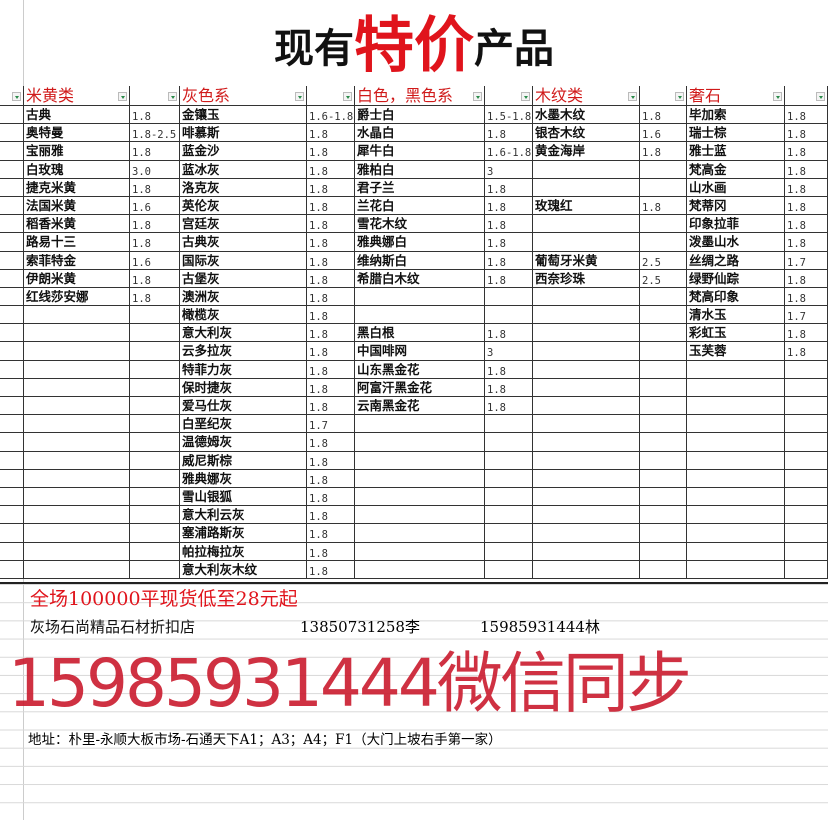 The width and height of the screenshot is (828, 820). I want to click on product-name-cell: 保时捷灰, so click(243, 387).